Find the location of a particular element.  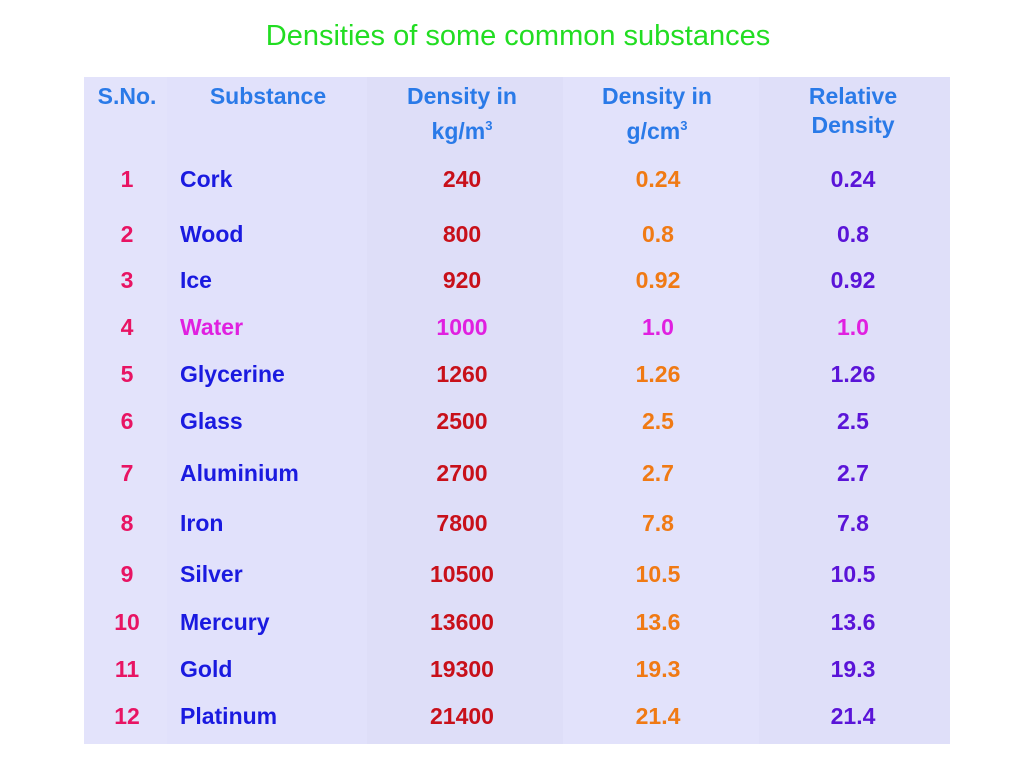

table-row: 12 Platinum 21400 21.4 21.4 is located at coordinates (517, 716).